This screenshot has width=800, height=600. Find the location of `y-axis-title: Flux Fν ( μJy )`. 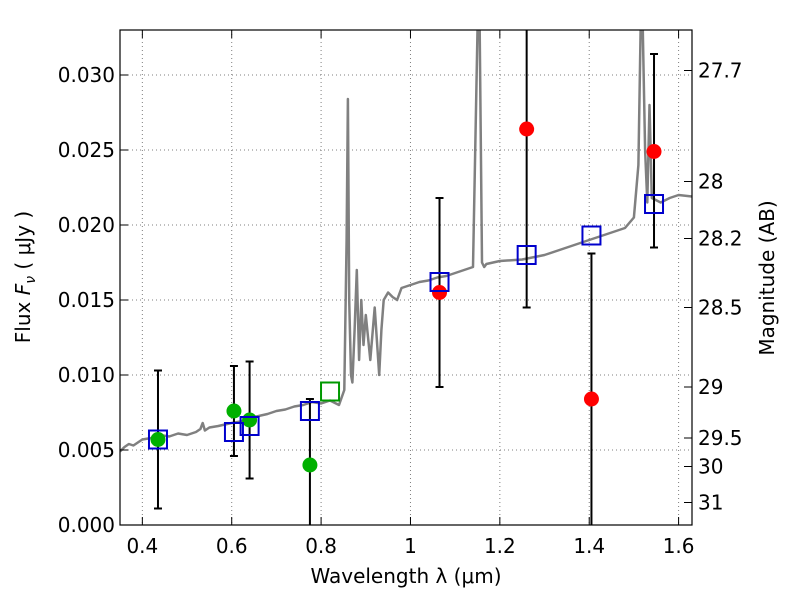

y-axis-title: Flux Fν ( μJy ) is located at coordinates (25, 277).